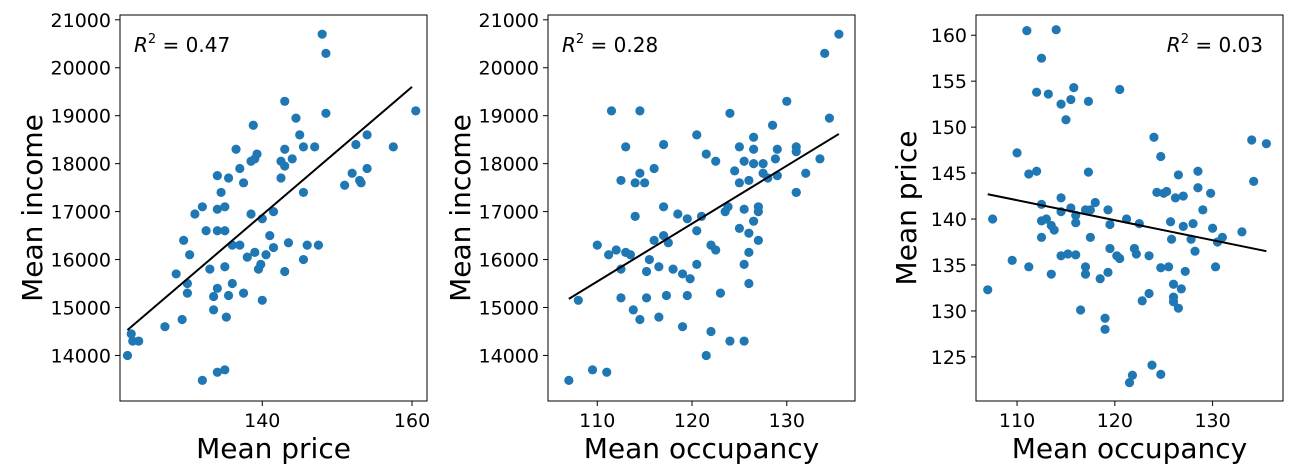  I want to click on r-squared-annotation: R2 = 0.03, so click(1215, 44).